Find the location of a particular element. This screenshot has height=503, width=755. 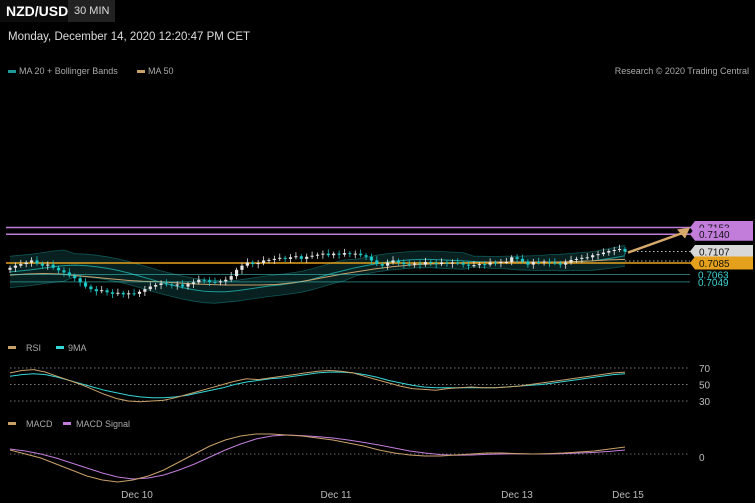

price-tag-0-7107: 0.7107 is located at coordinates (714, 252).